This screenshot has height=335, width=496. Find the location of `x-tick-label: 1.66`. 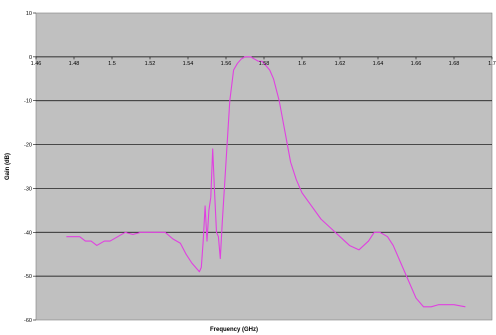

x-tick-label: 1.66 is located at coordinates (416, 64).